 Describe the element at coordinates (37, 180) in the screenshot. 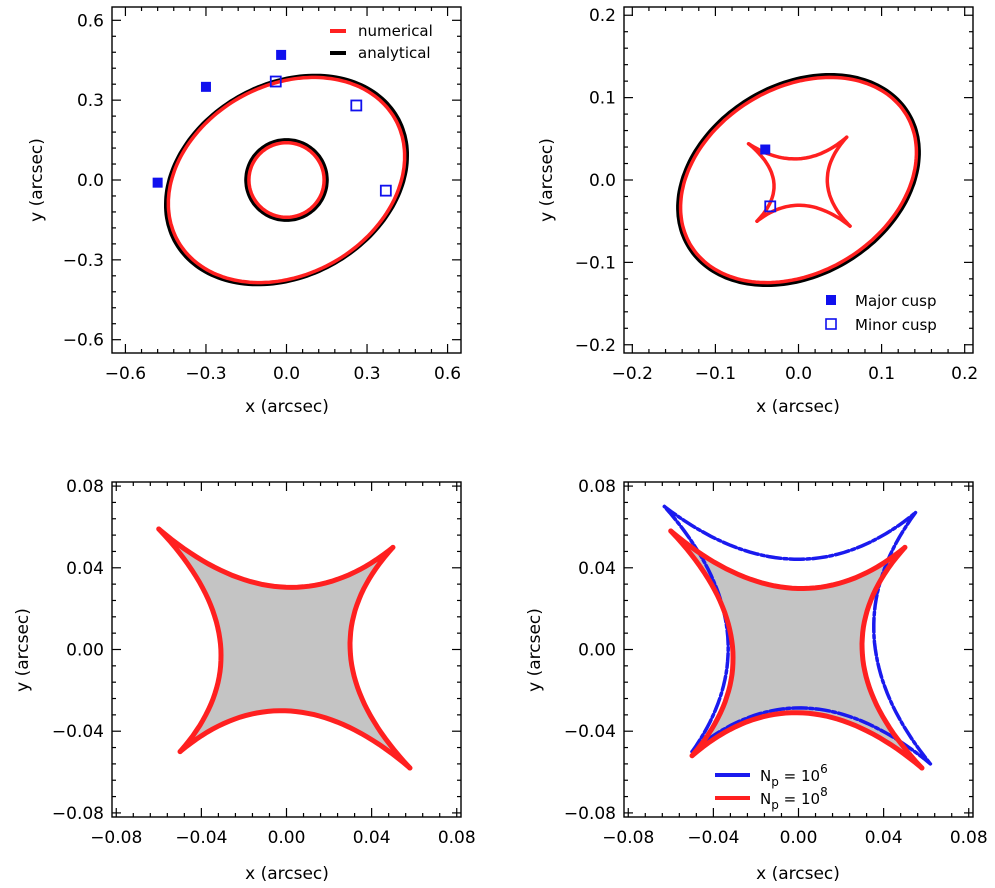

I see `ylabel-top-left: y (arcsec)` at that location.